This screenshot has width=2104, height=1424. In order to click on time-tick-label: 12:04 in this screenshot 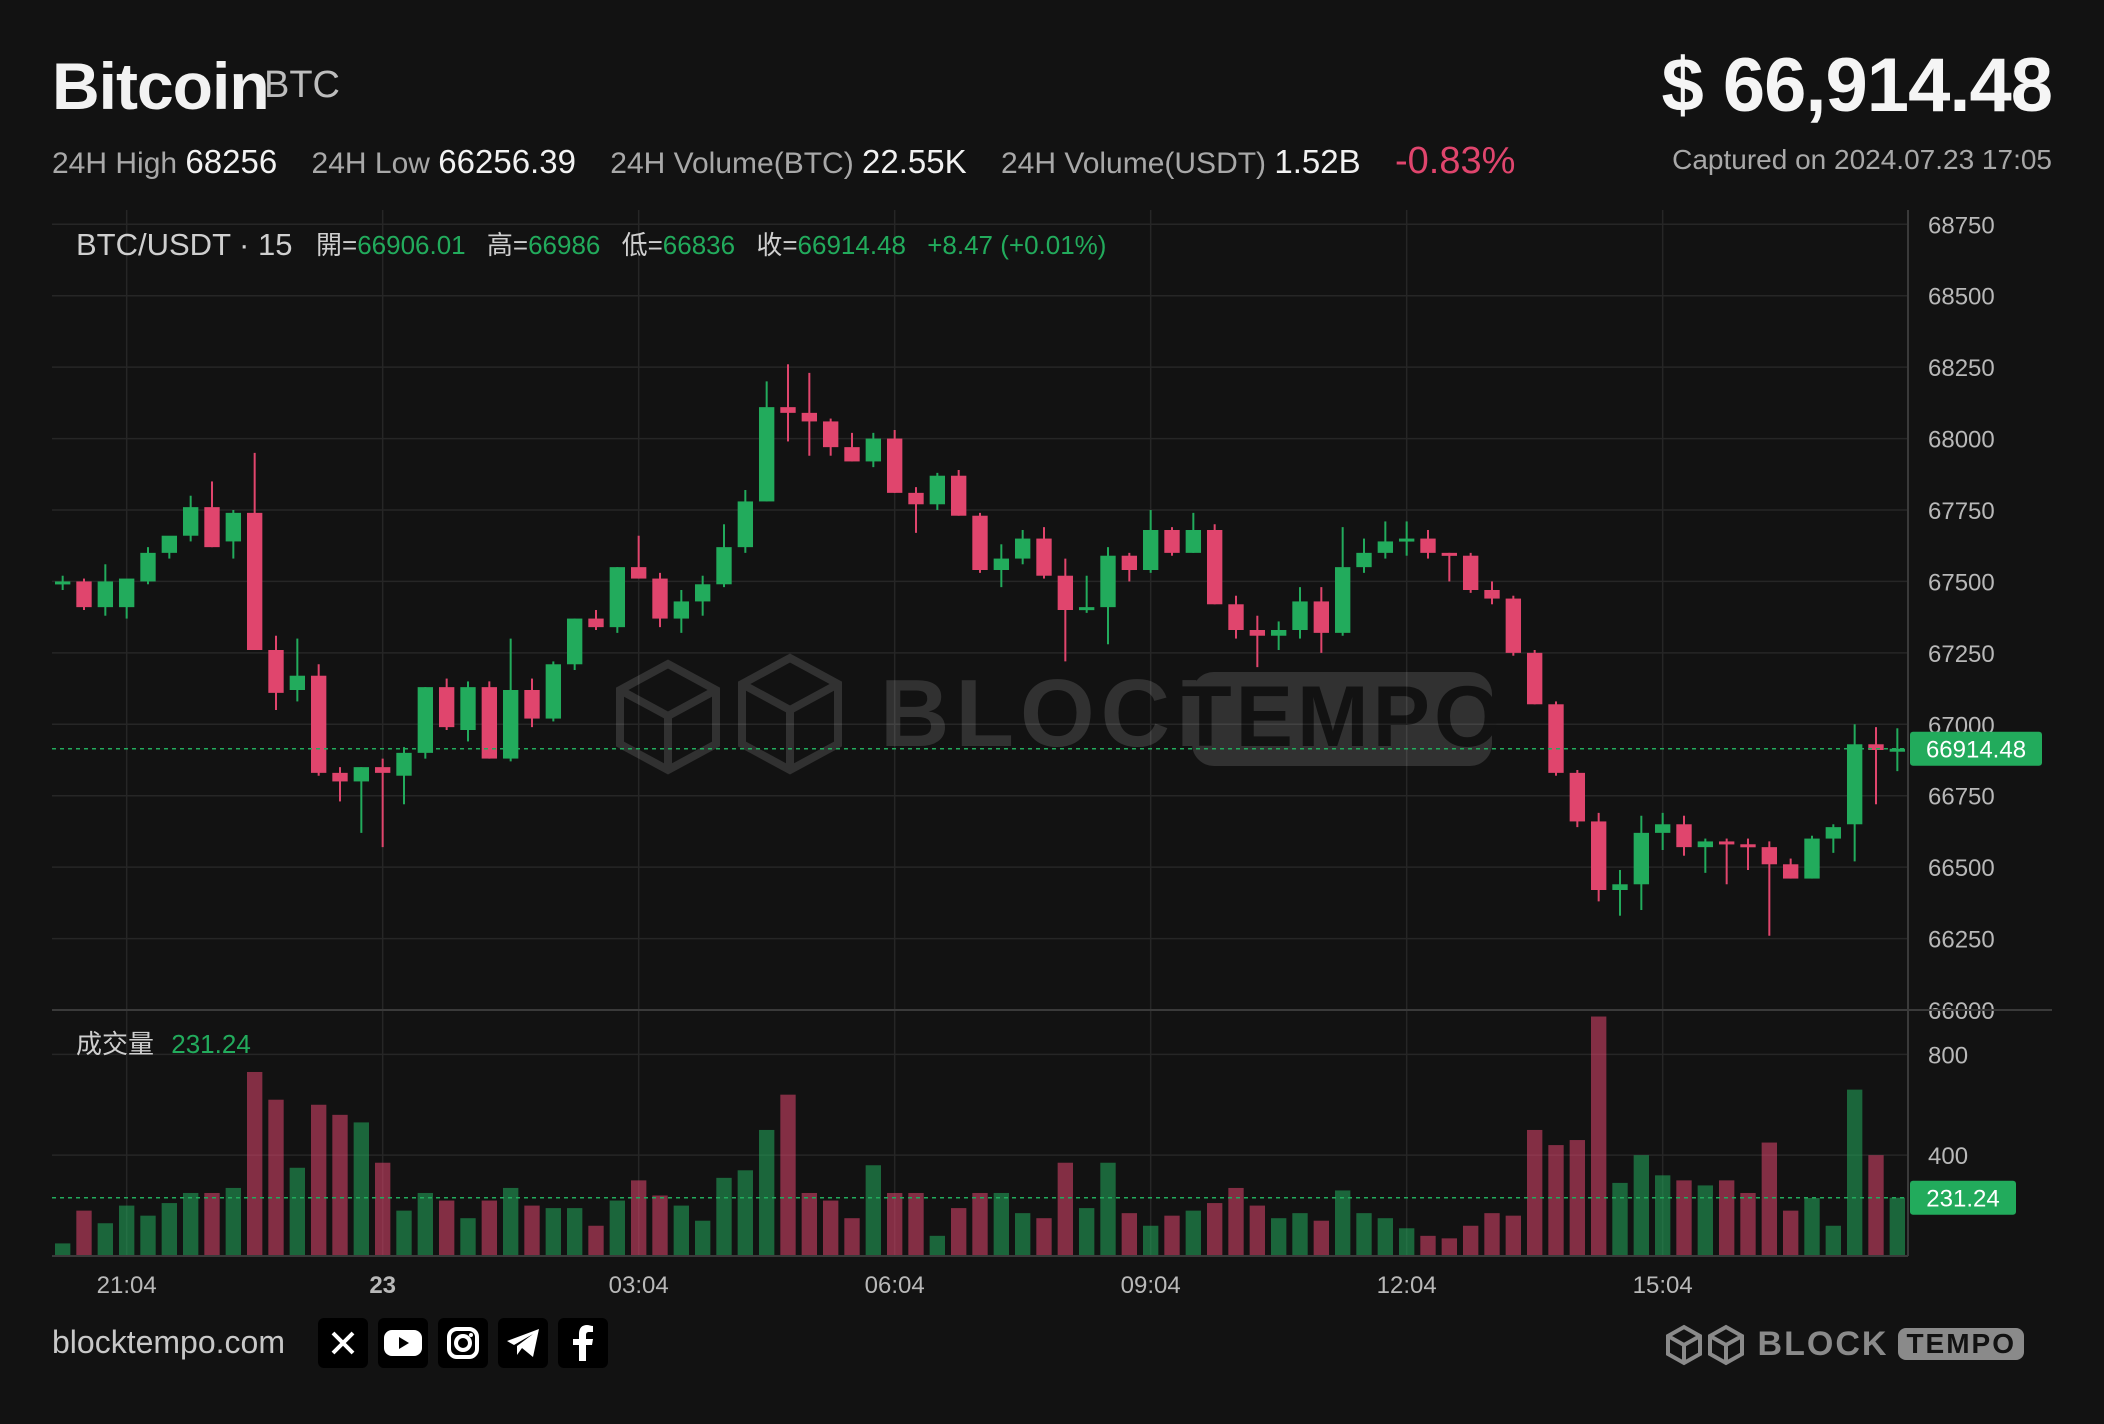, I will do `click(1407, 1285)`.